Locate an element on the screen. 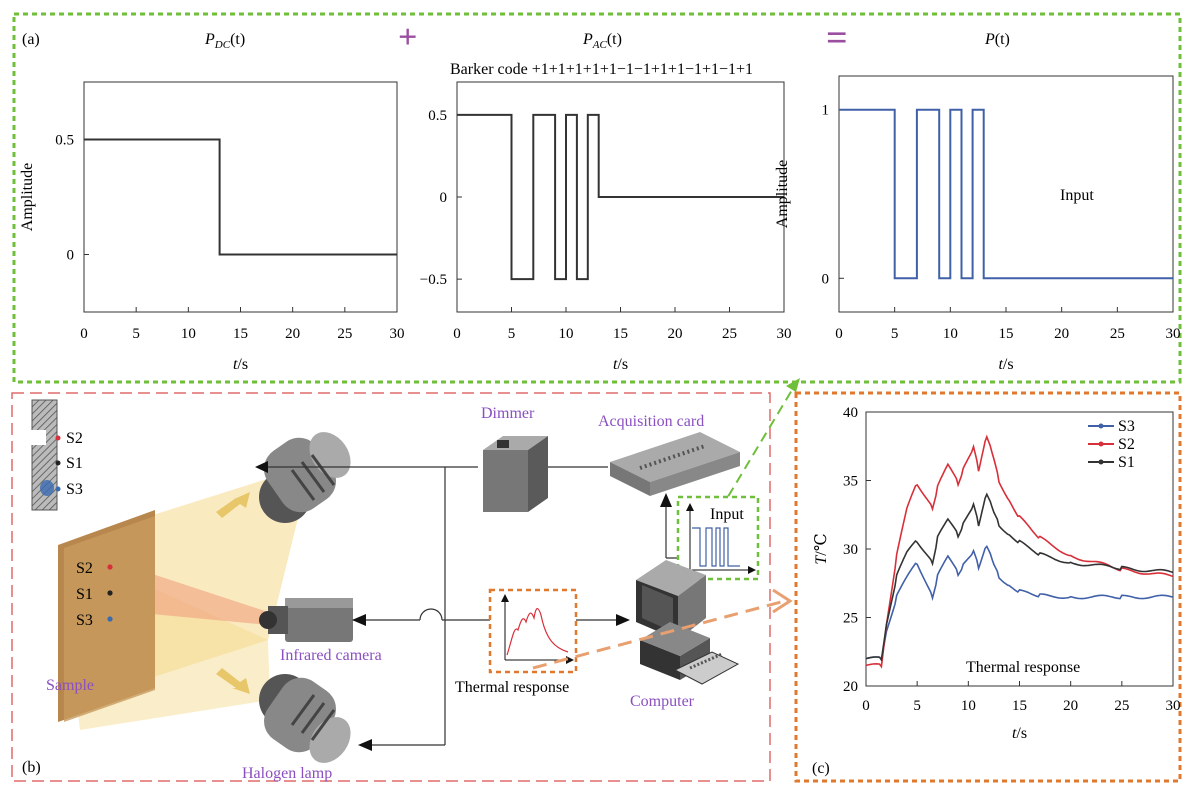  arrow-to-bottom-lamp is located at coordinates (365, 745).